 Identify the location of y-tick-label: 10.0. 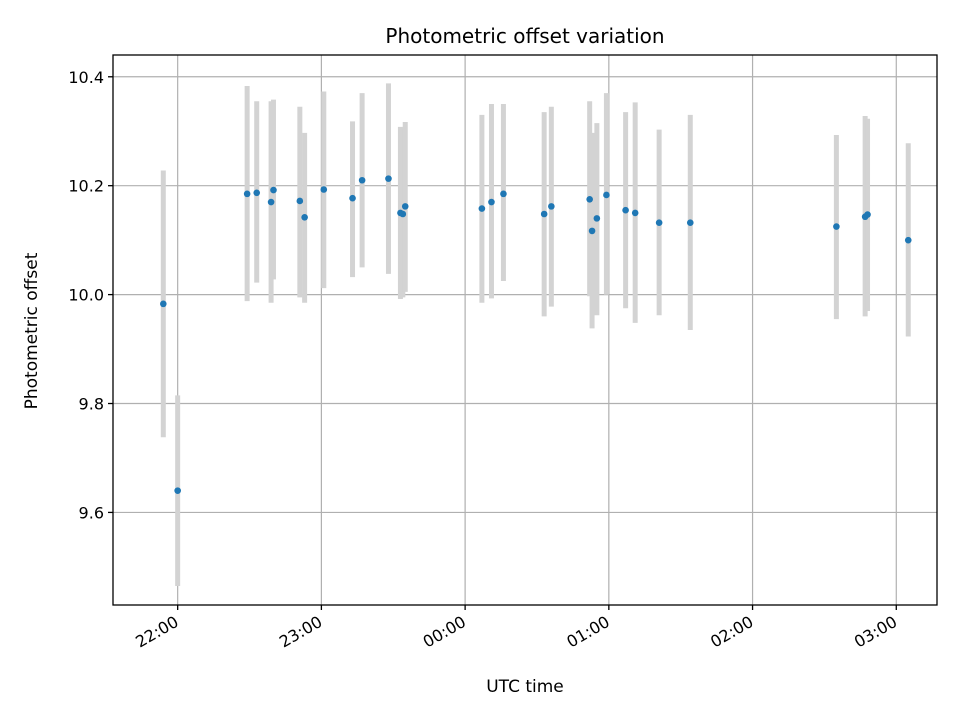
(86, 295).